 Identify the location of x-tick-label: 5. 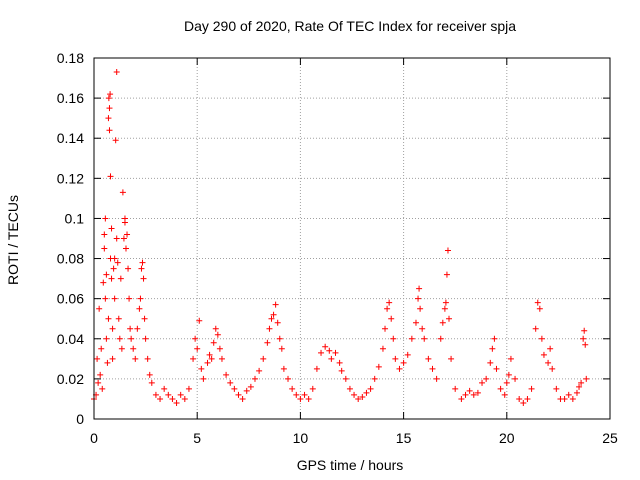
(197, 438).